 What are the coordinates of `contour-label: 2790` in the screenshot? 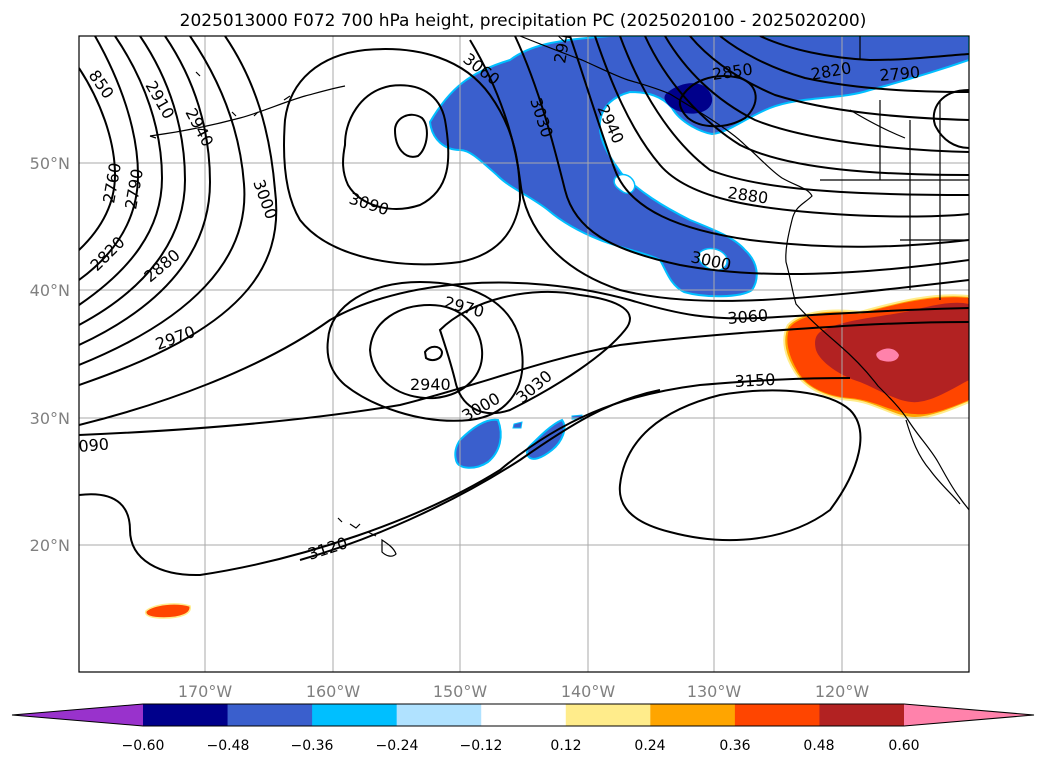 It's located at (900, 74).